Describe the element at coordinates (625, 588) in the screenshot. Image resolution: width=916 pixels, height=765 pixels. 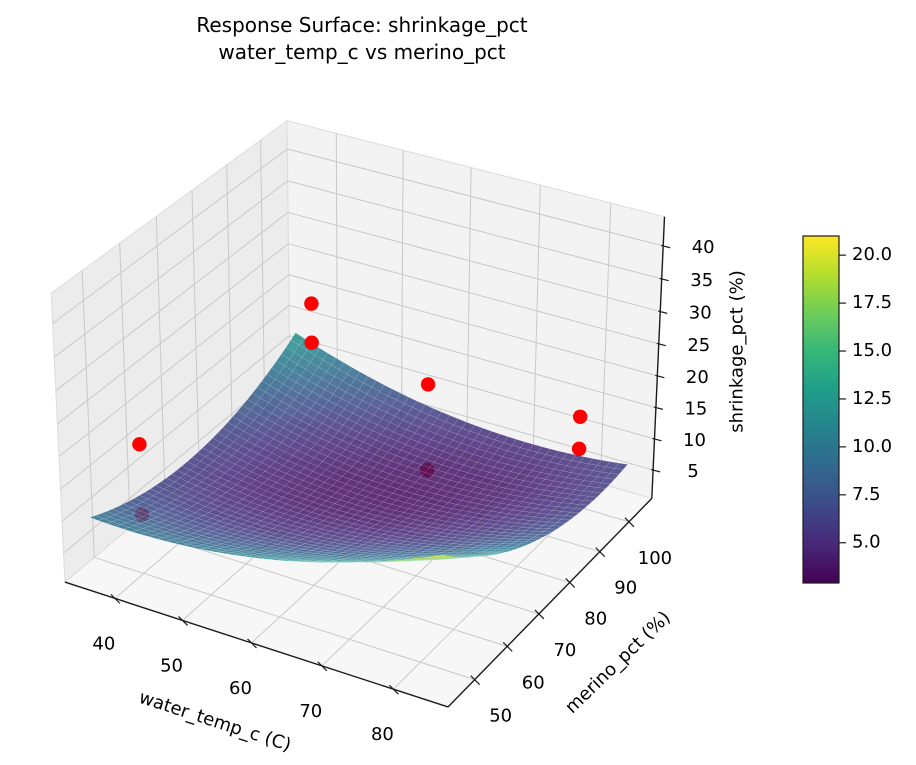
I see `y-tick-label: 90` at that location.